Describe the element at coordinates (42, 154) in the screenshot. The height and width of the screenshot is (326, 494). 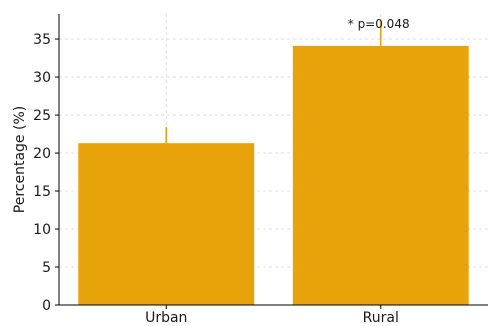
I see `y-tick-label: 20` at that location.